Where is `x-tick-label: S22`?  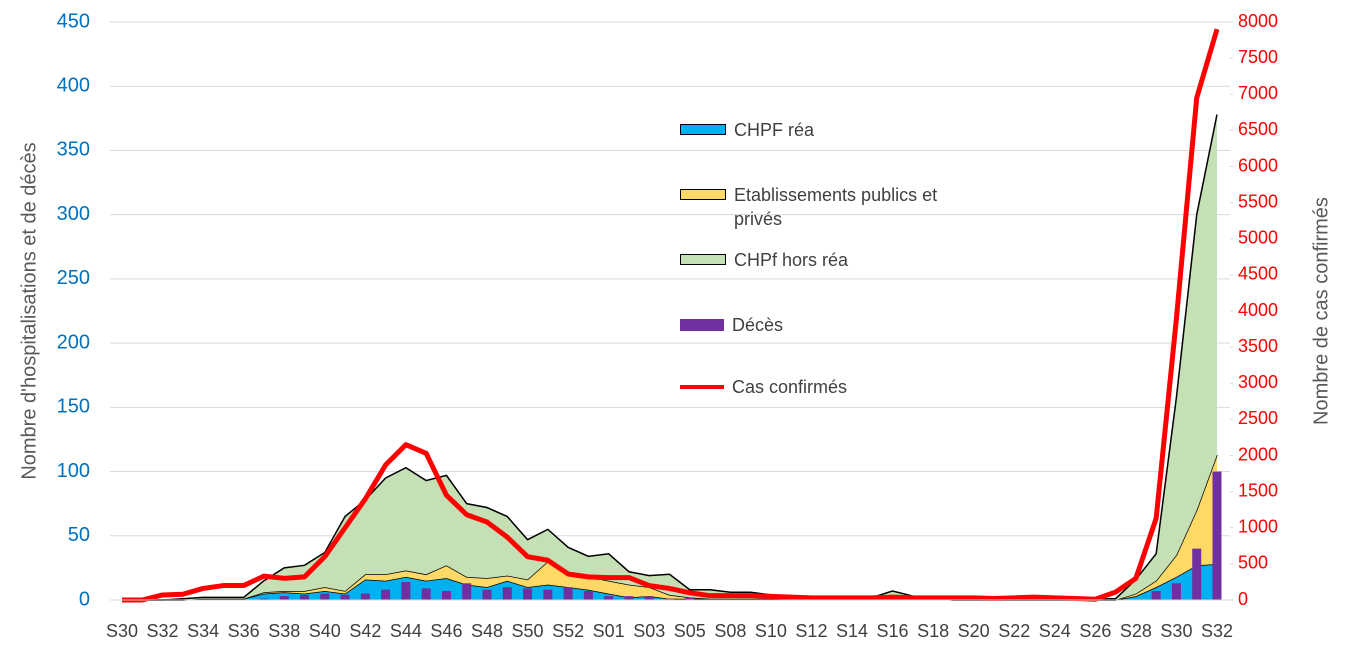
x-tick-label: S22 is located at coordinates (1014, 631).